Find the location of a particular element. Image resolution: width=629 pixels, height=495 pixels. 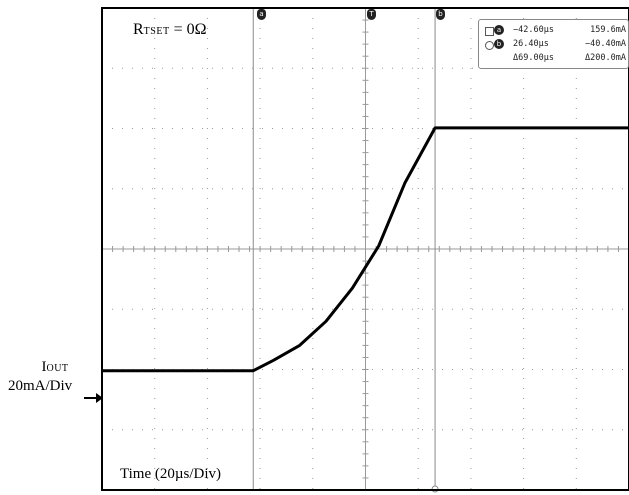

rtset-value: = 0Ω is located at coordinates (188, 29).